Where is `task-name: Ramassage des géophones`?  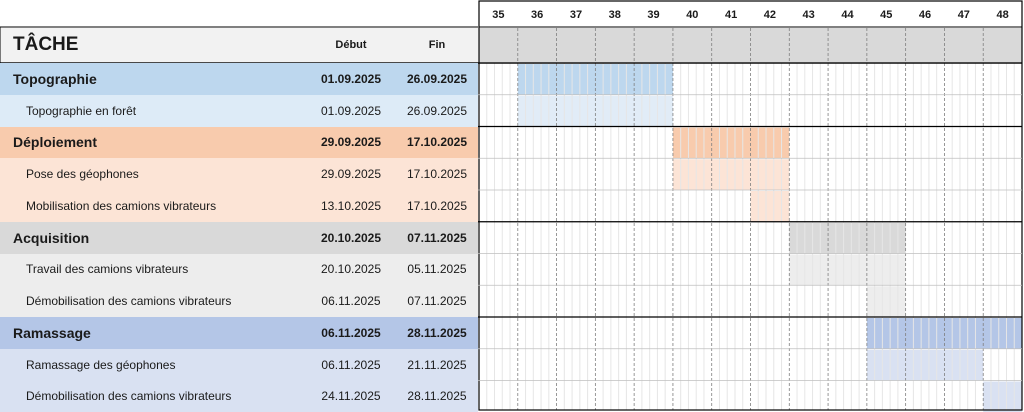
task-name: Ramassage des géophones is located at coordinates (101, 364).